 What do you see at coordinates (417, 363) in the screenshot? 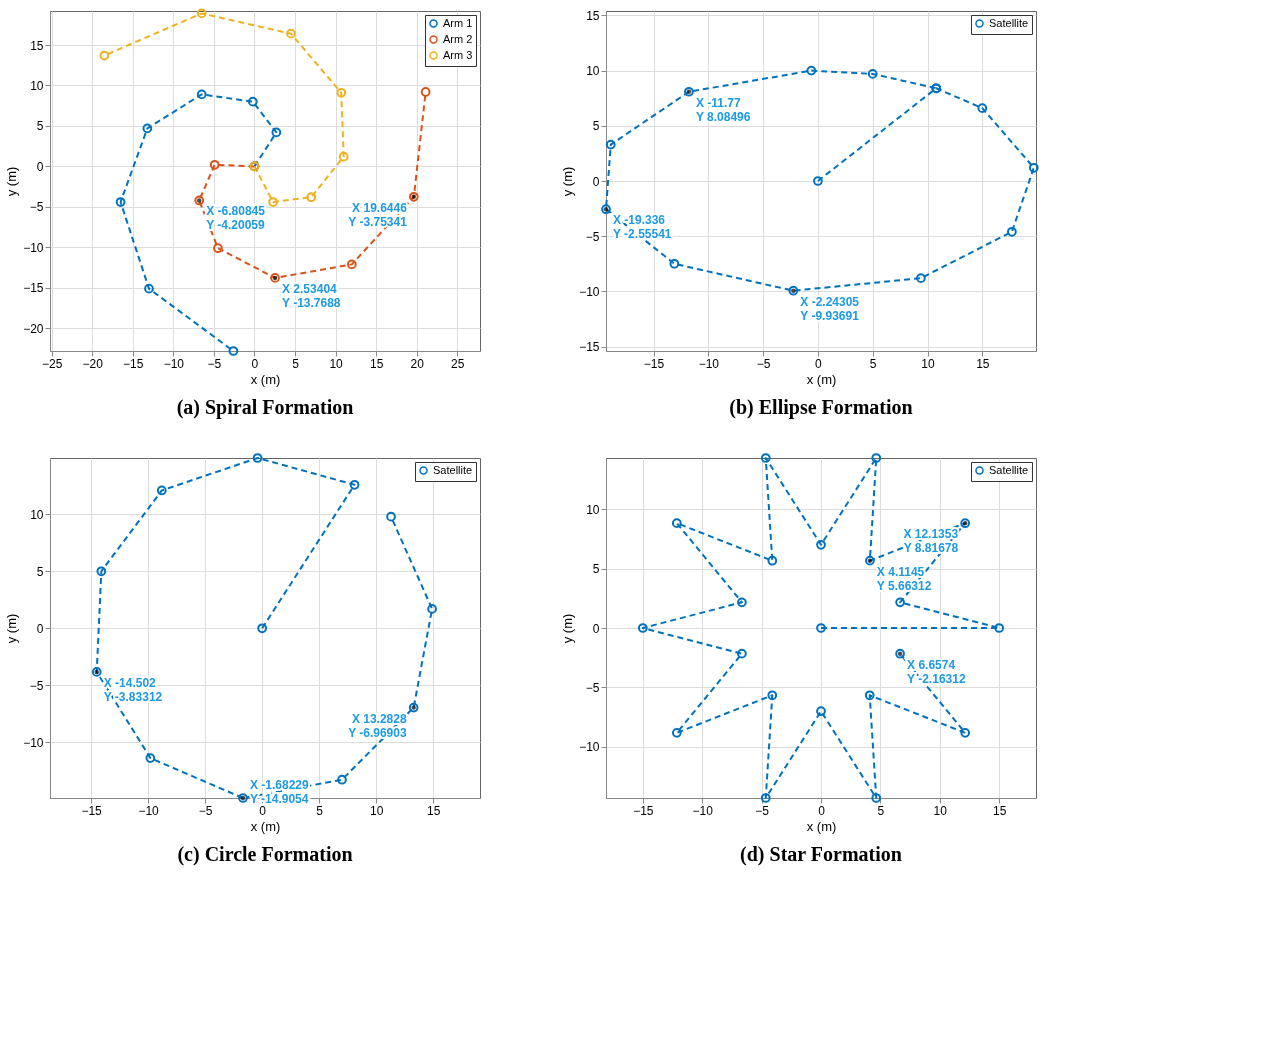
I see `x-tick-label: 20` at bounding box center [417, 363].